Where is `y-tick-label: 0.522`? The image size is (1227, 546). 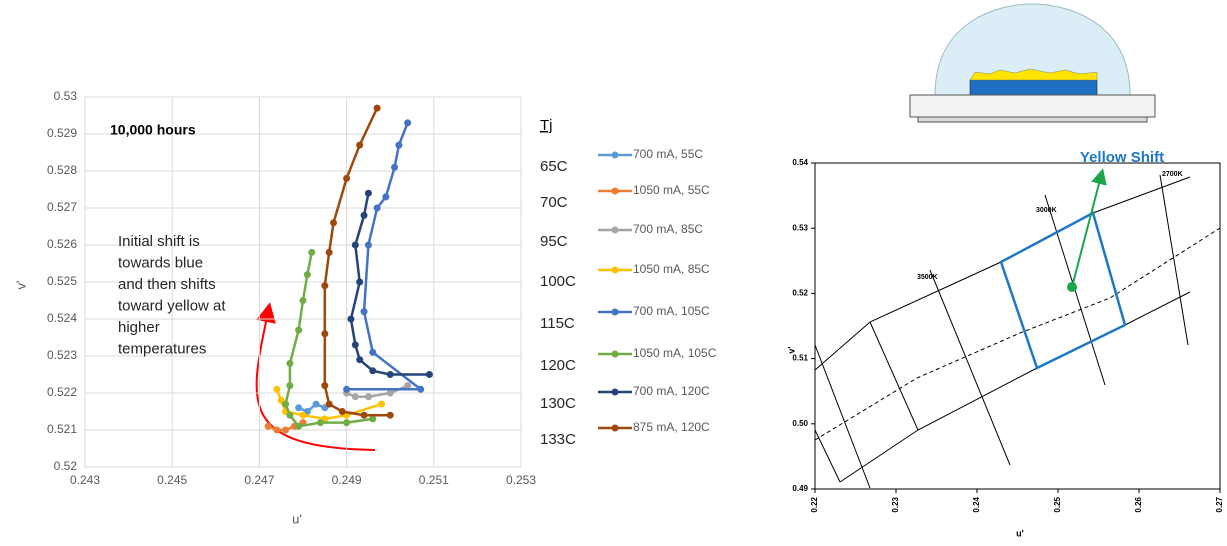 y-tick-label: 0.522 is located at coordinates (62, 392).